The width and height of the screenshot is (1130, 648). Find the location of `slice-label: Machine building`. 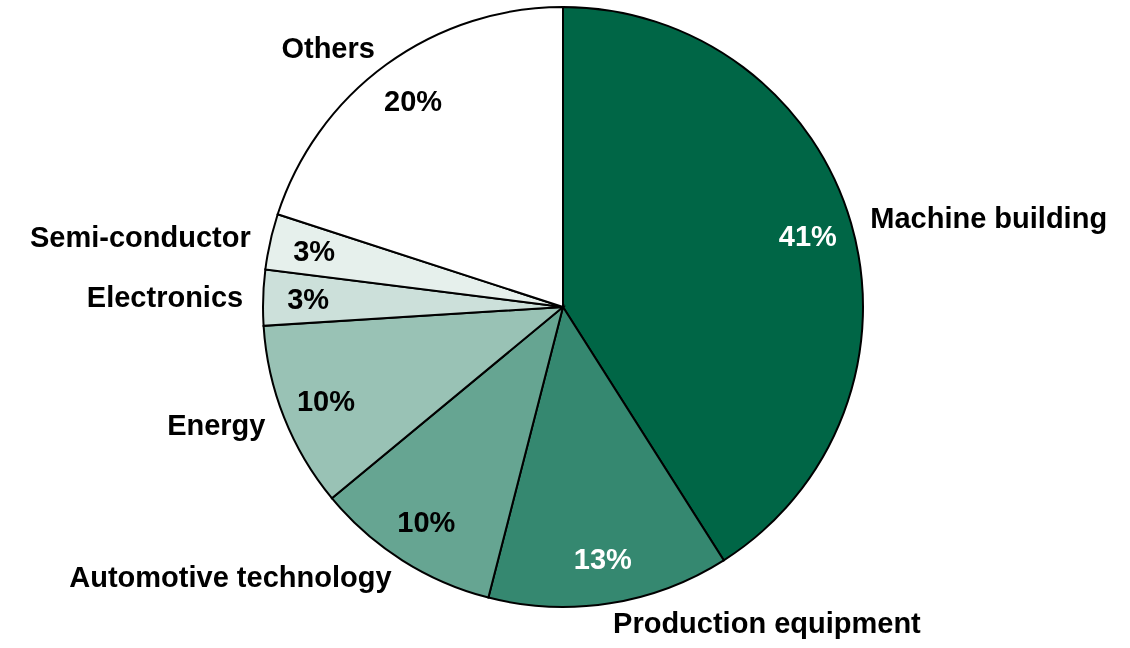

slice-label: Machine building is located at coordinates (989, 217).